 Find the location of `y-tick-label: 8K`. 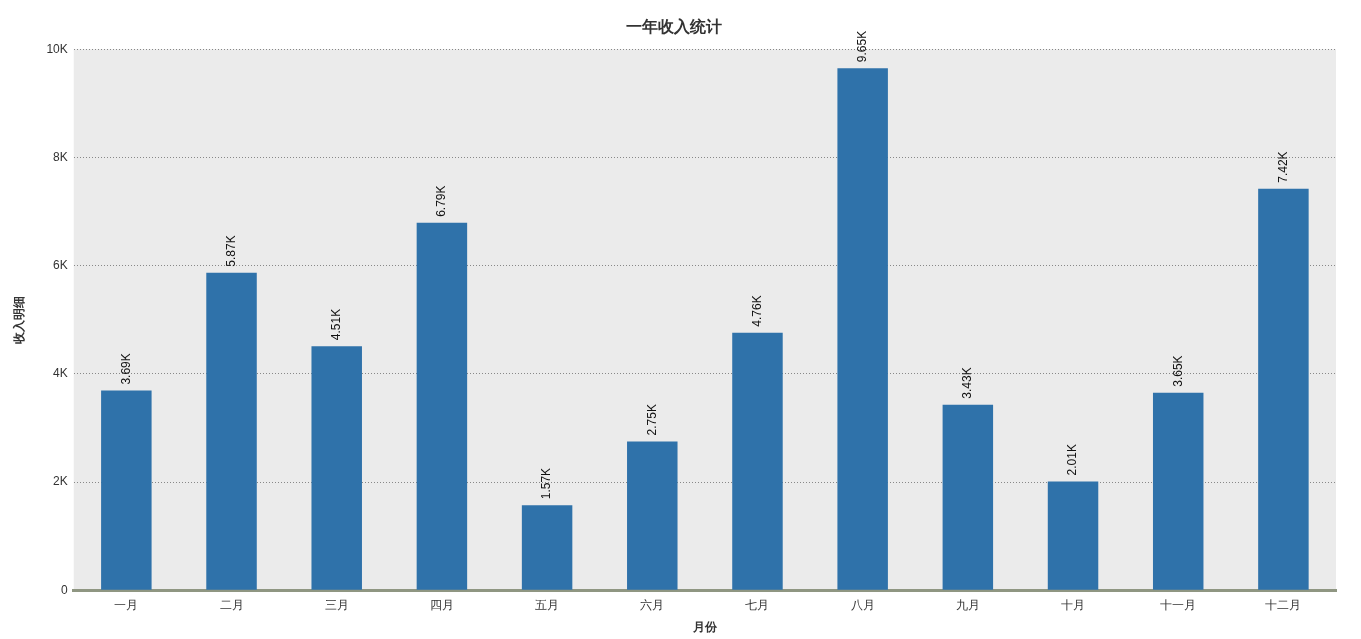

y-tick-label: 8K is located at coordinates (60, 156).